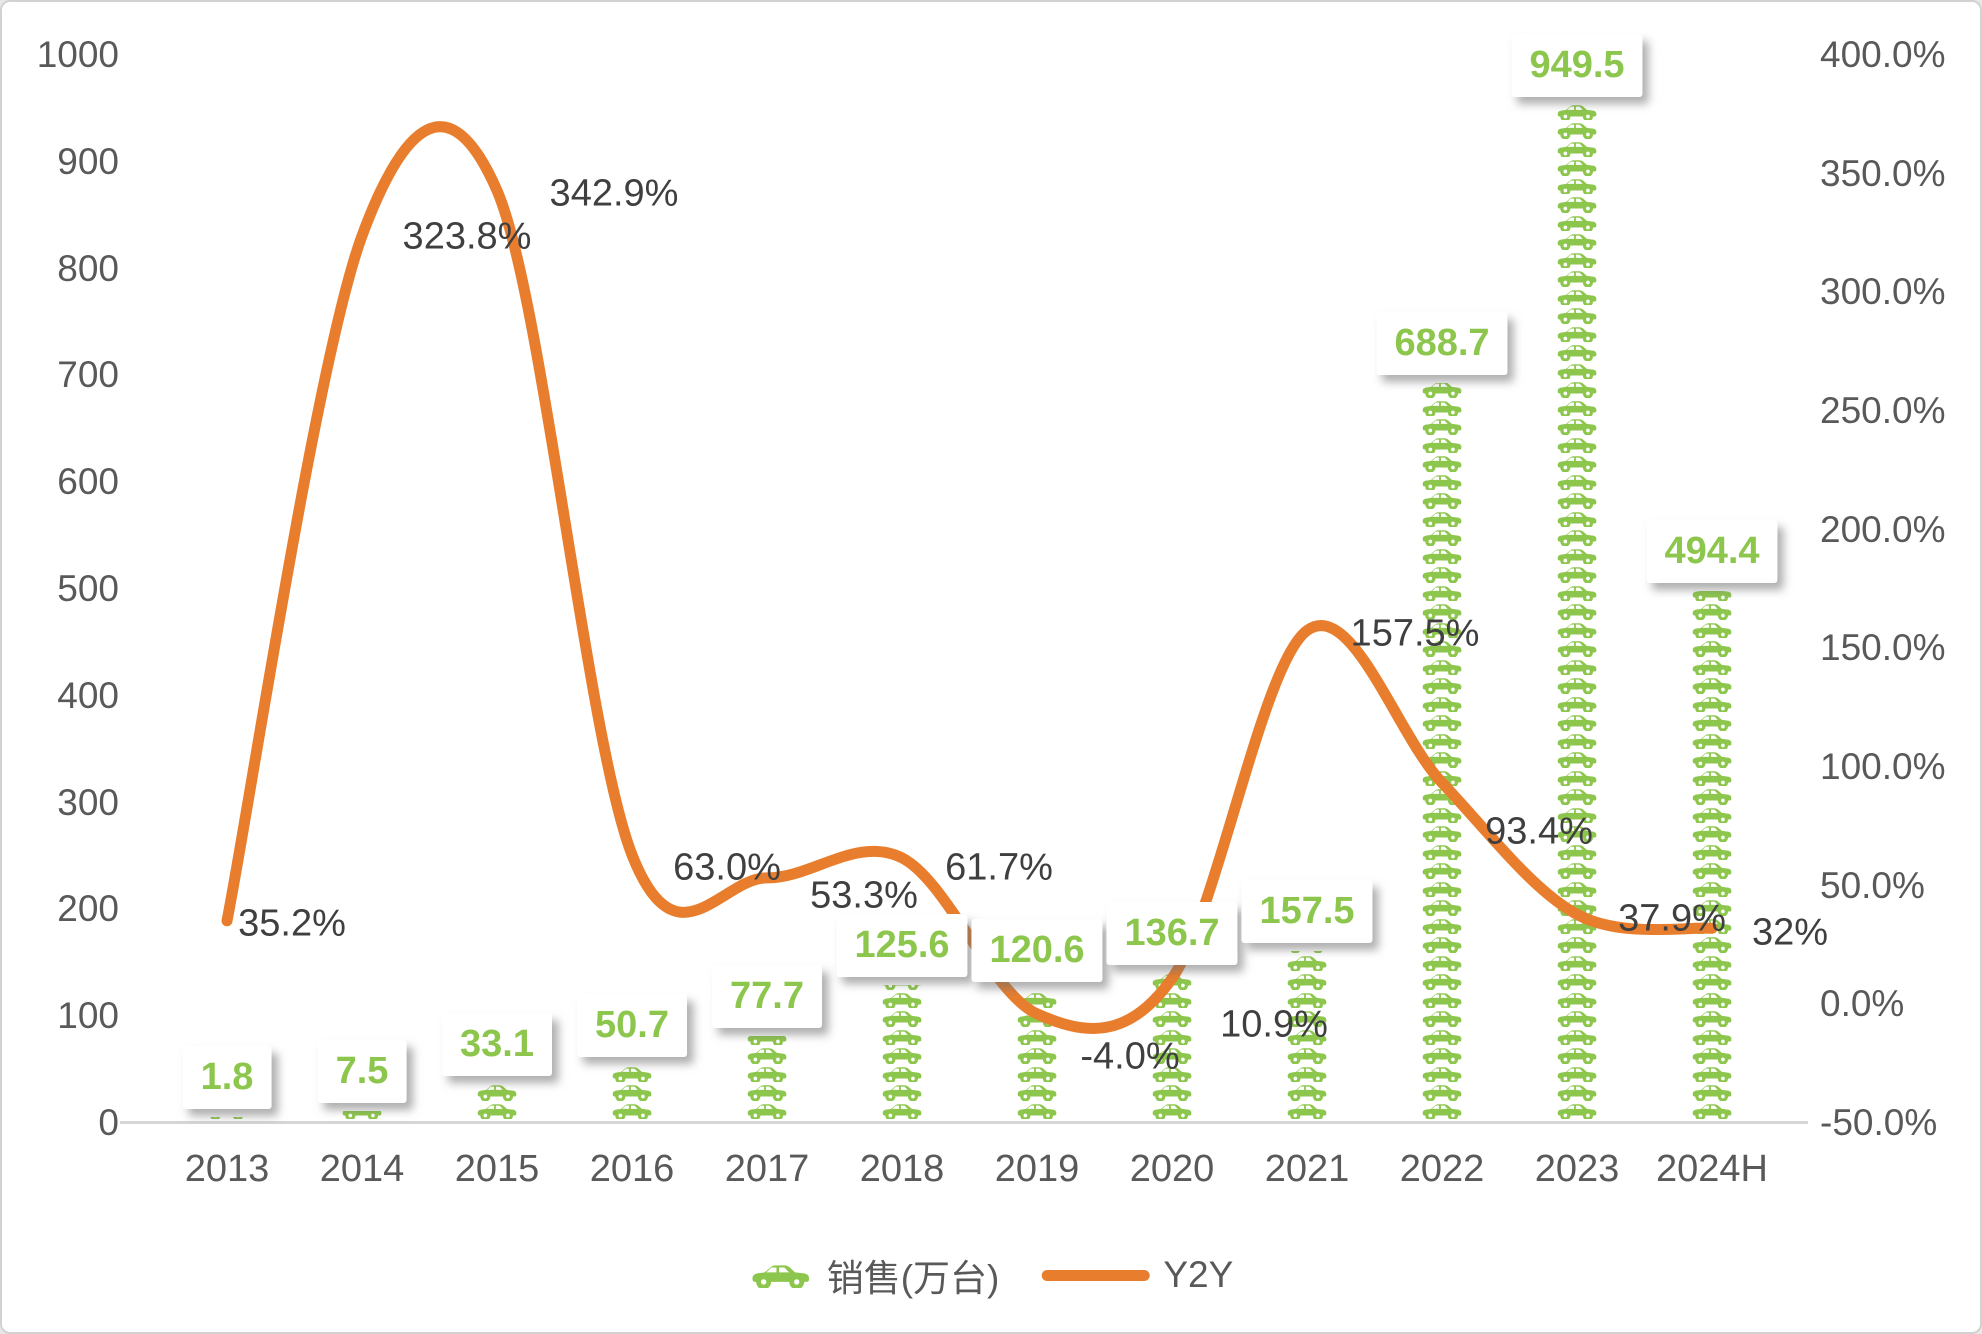 This screenshot has height=1334, width=1982. What do you see at coordinates (902, 1169) in the screenshot?
I see `x-axis-label-2018: 2018` at bounding box center [902, 1169].